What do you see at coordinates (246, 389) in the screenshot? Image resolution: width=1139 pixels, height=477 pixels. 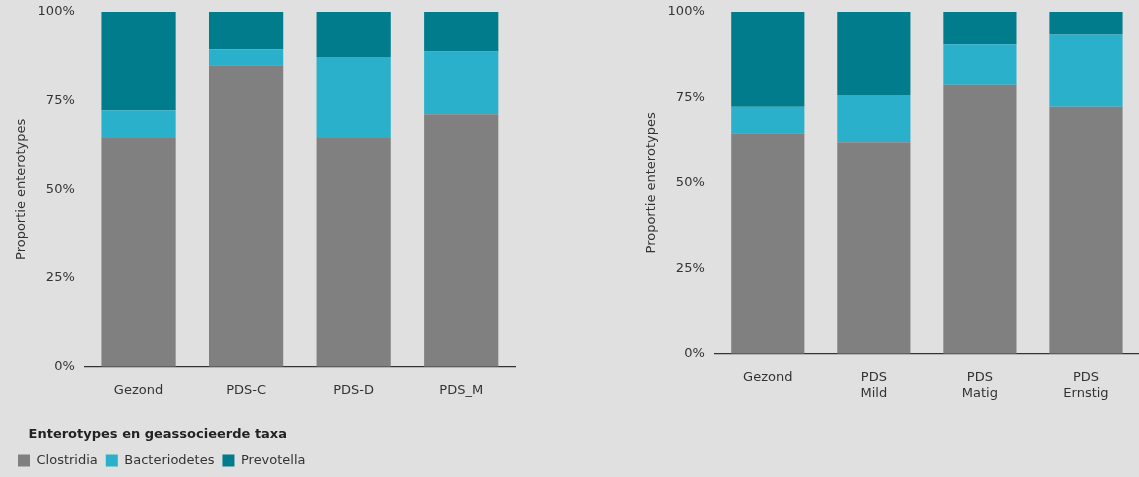 I see `x-tick-label: PDS-C` at bounding box center [246, 389].